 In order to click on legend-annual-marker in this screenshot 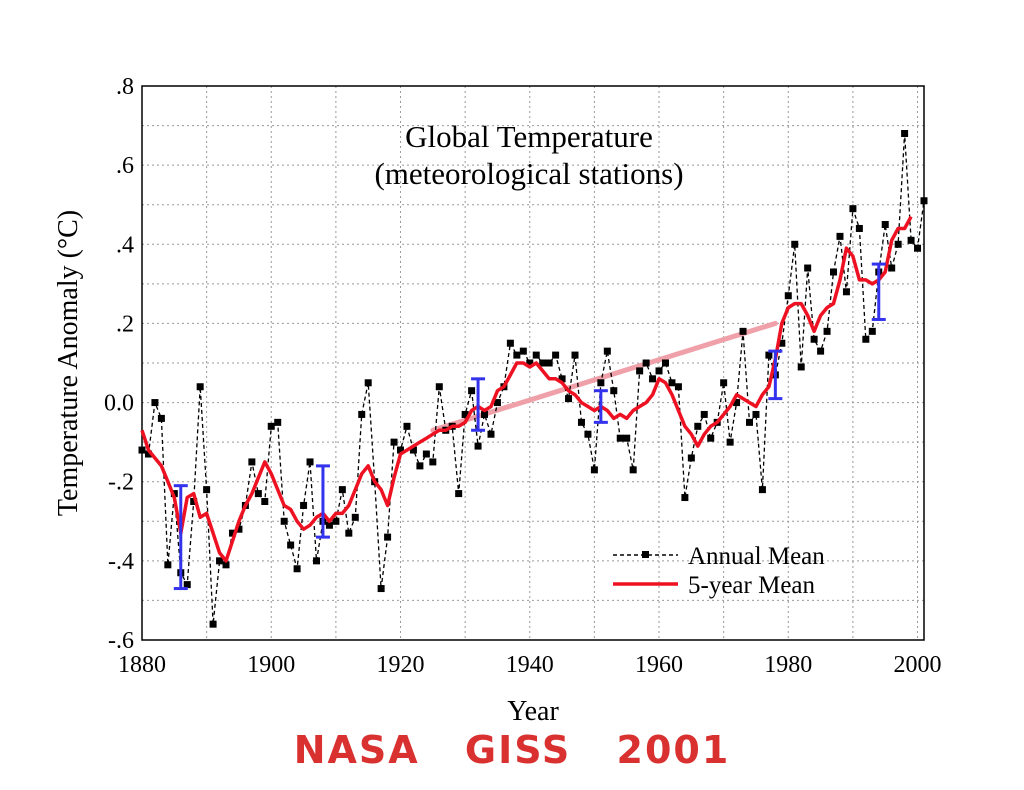, I will do `click(645, 554)`.